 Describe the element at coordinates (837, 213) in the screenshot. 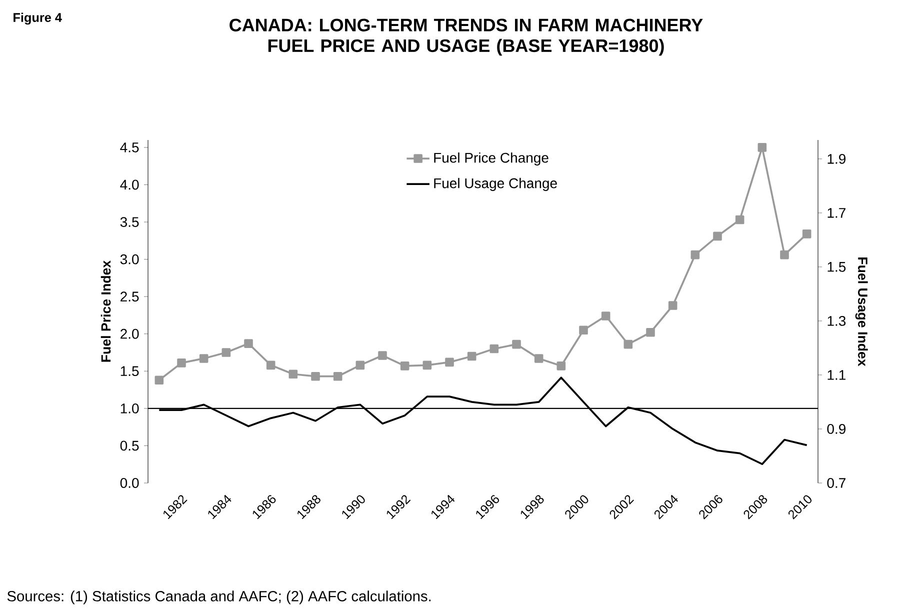

I see `y2-tick-label: 1.7` at that location.